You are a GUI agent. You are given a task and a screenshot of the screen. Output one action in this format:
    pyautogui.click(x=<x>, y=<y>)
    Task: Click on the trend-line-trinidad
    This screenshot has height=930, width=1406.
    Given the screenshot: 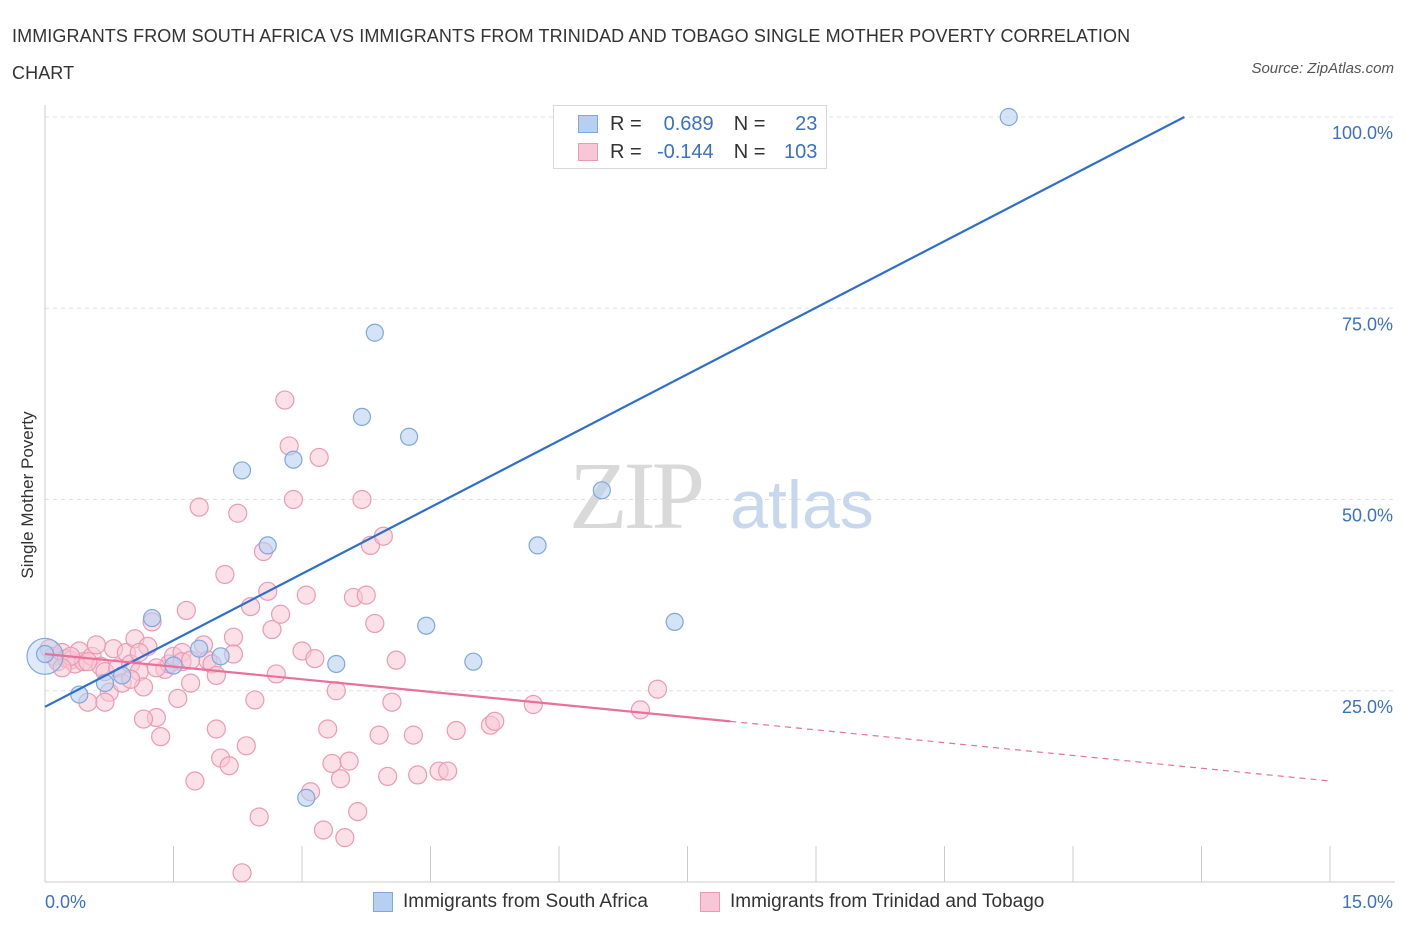 What is the action you would take?
    pyautogui.click(x=387, y=687)
    